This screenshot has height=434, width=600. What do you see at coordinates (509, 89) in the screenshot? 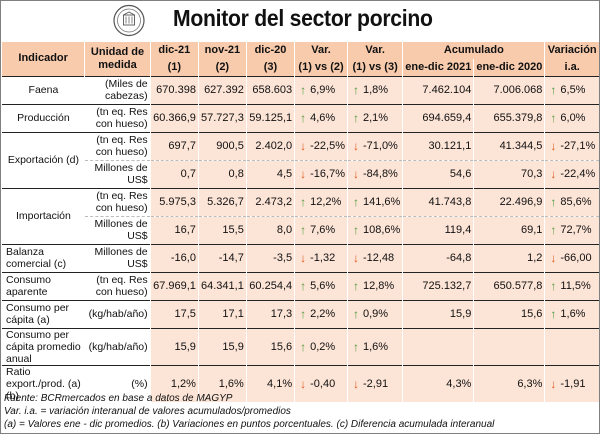
I see `value-acum-2020: 7.006.068` at bounding box center [509, 89].